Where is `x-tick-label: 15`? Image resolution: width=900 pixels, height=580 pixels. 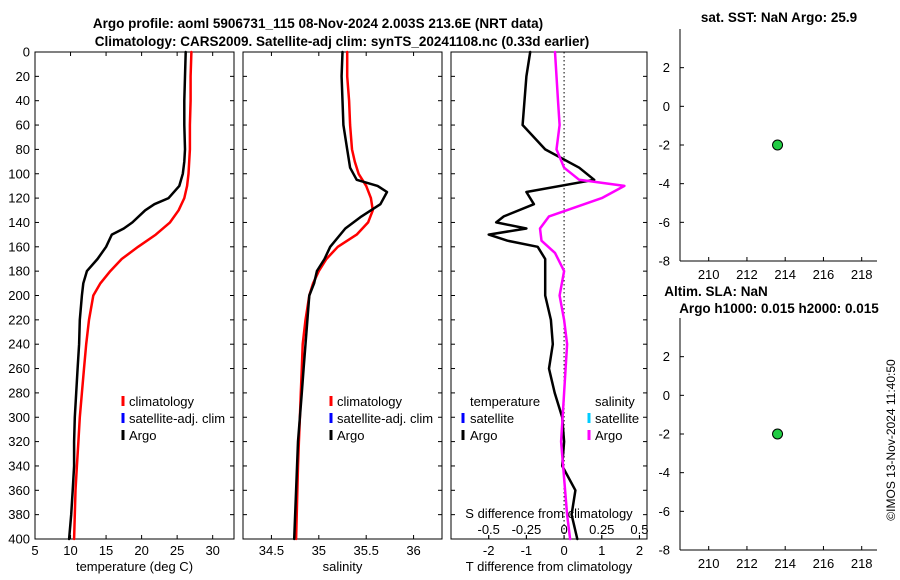 x-tick-label: 15 is located at coordinates (106, 550).